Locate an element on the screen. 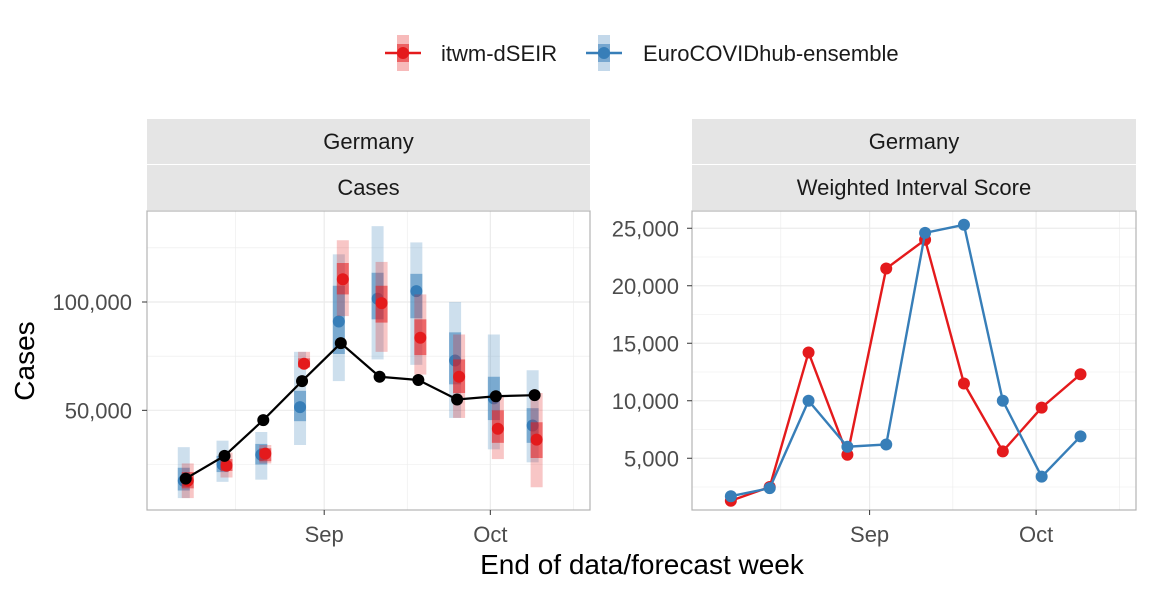 This screenshot has width=1152, height=595. facet-strip-bottom-label: Cases is located at coordinates (368, 187).